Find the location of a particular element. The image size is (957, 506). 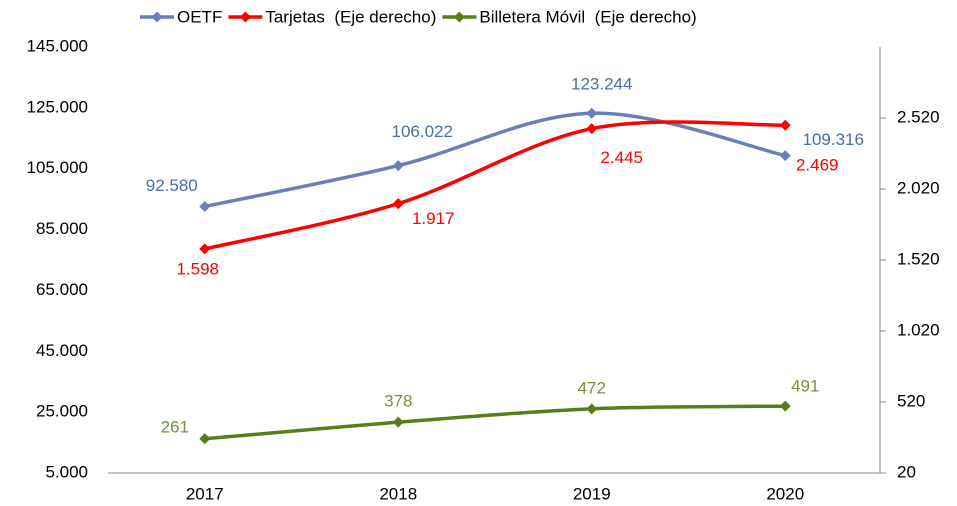

data-label: 378 is located at coordinates (398, 401).